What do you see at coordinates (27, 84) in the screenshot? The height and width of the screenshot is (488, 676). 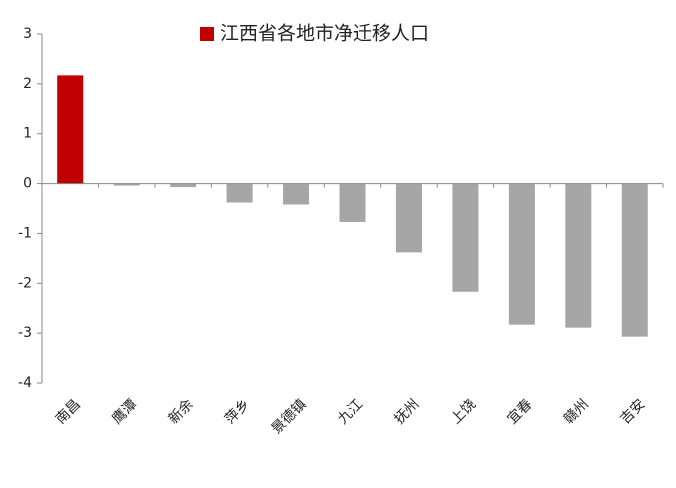 I see `y-tick-label: 2` at bounding box center [27, 84].